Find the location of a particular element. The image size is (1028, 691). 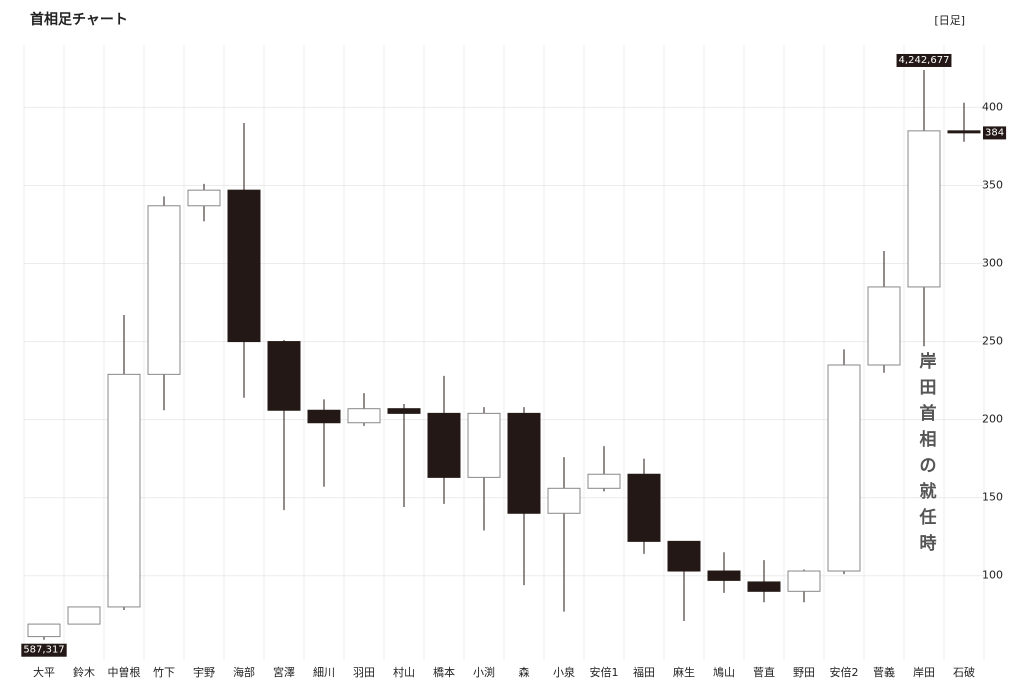

x-tick-label: 野田 is located at coordinates (804, 672).